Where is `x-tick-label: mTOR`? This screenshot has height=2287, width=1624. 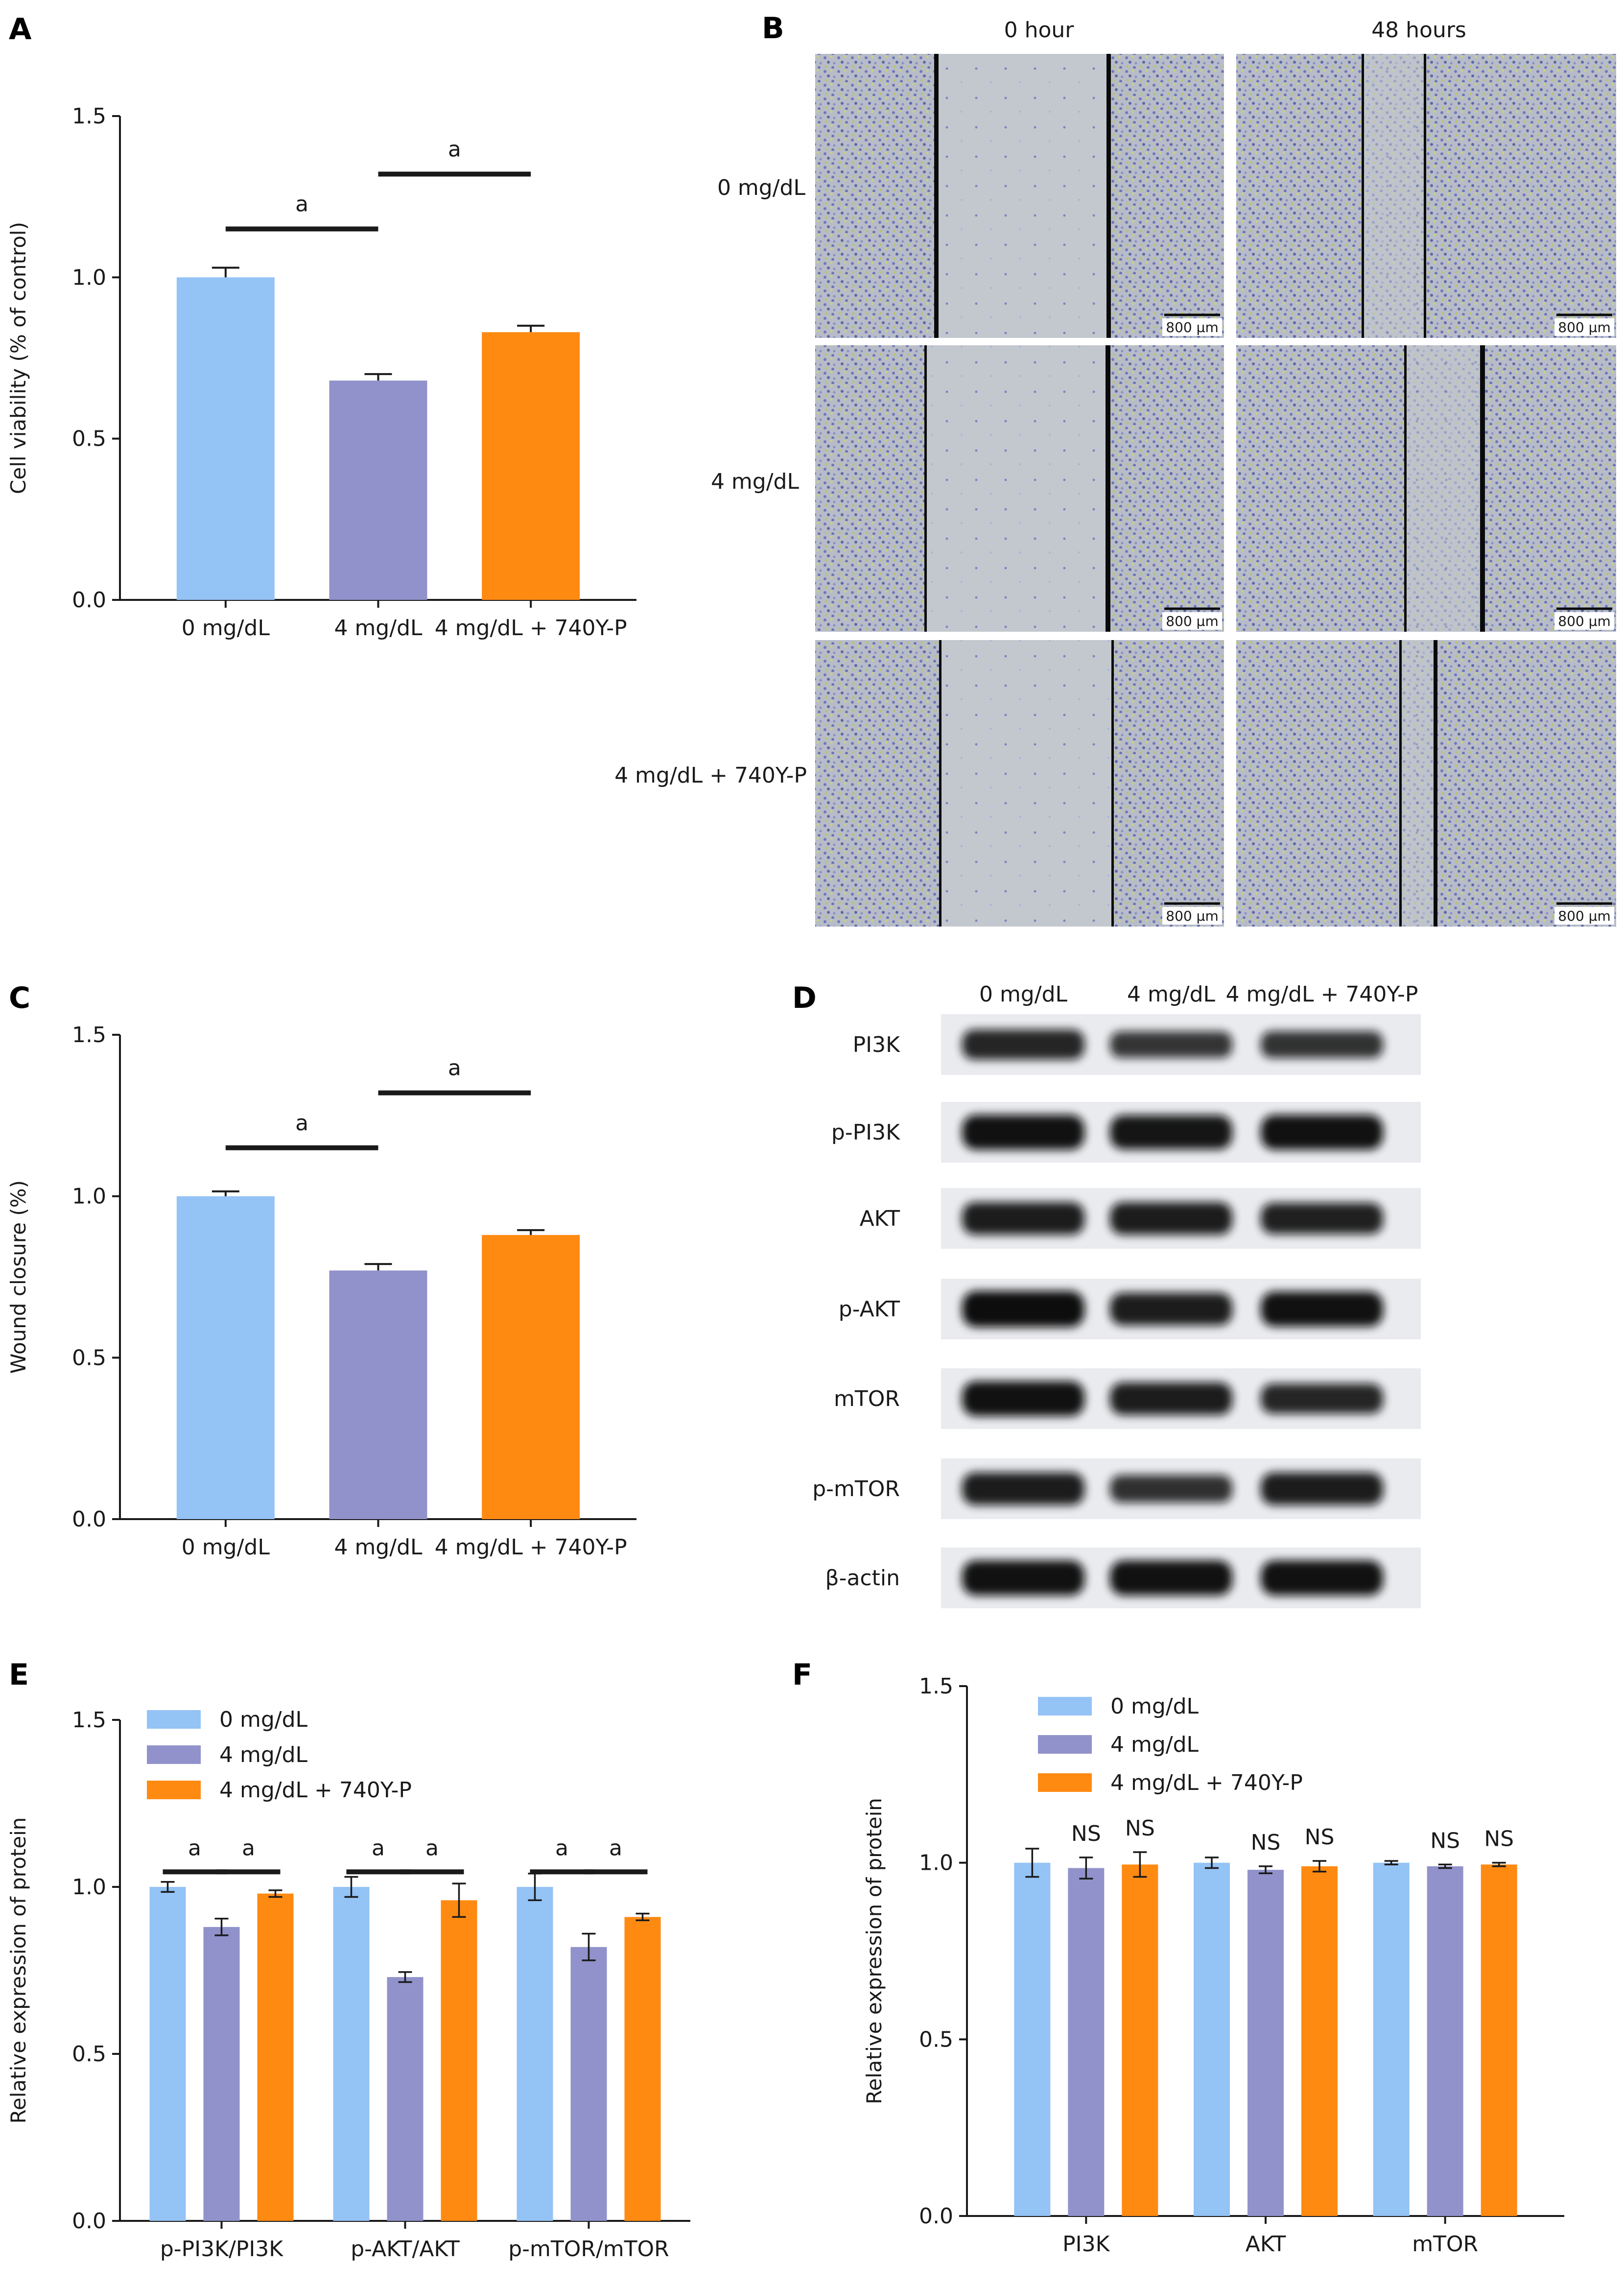 x-tick-label: mTOR is located at coordinates (1445, 2244).